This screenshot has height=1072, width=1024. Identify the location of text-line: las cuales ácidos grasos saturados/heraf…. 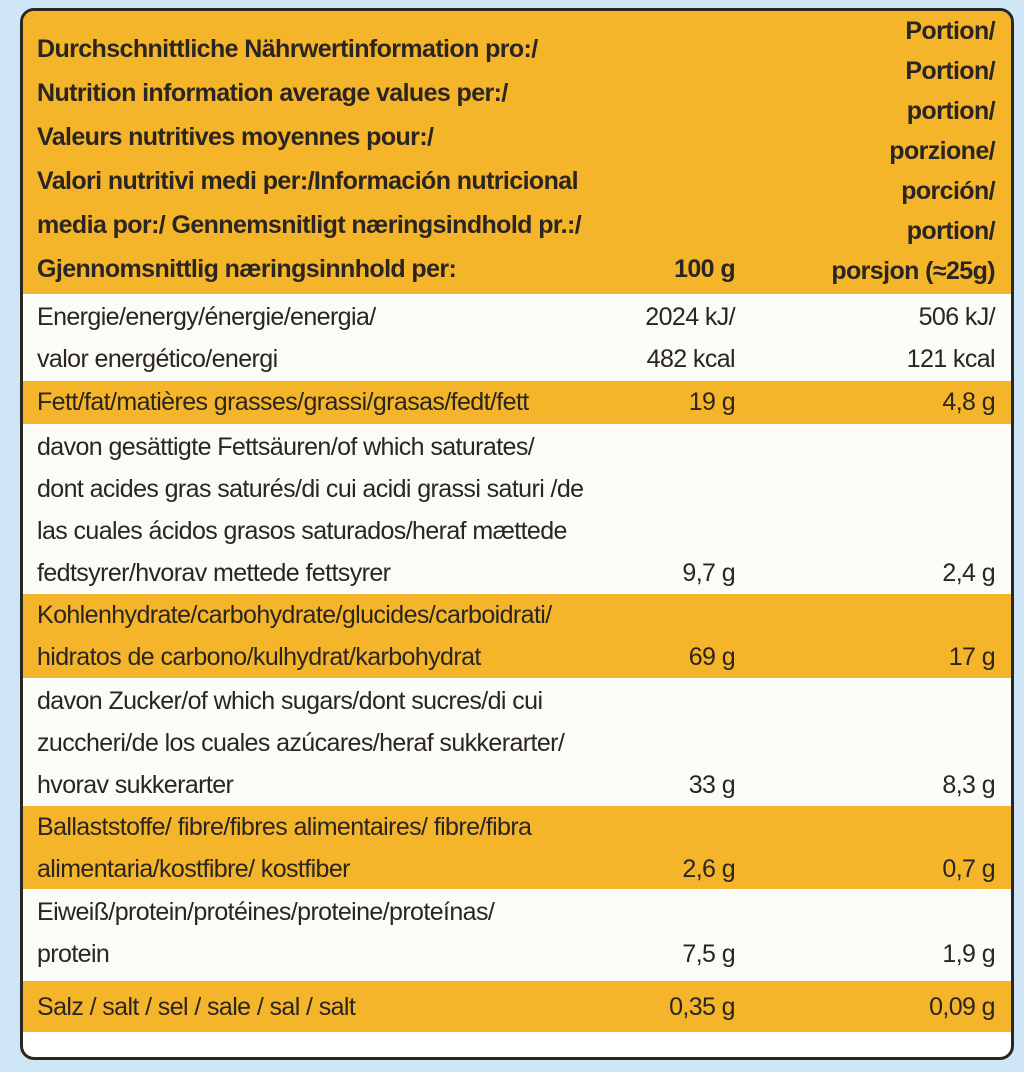
(302, 531).